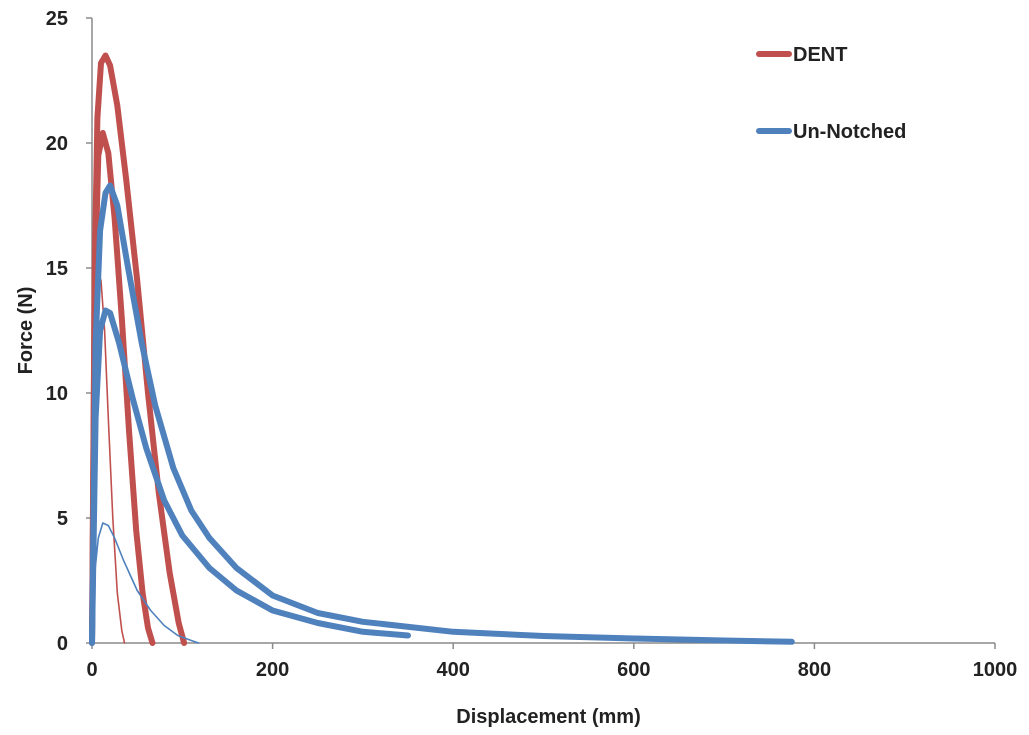 The width and height of the screenshot is (1029, 735). I want to click on y-tick-label: 0, so click(62, 644).